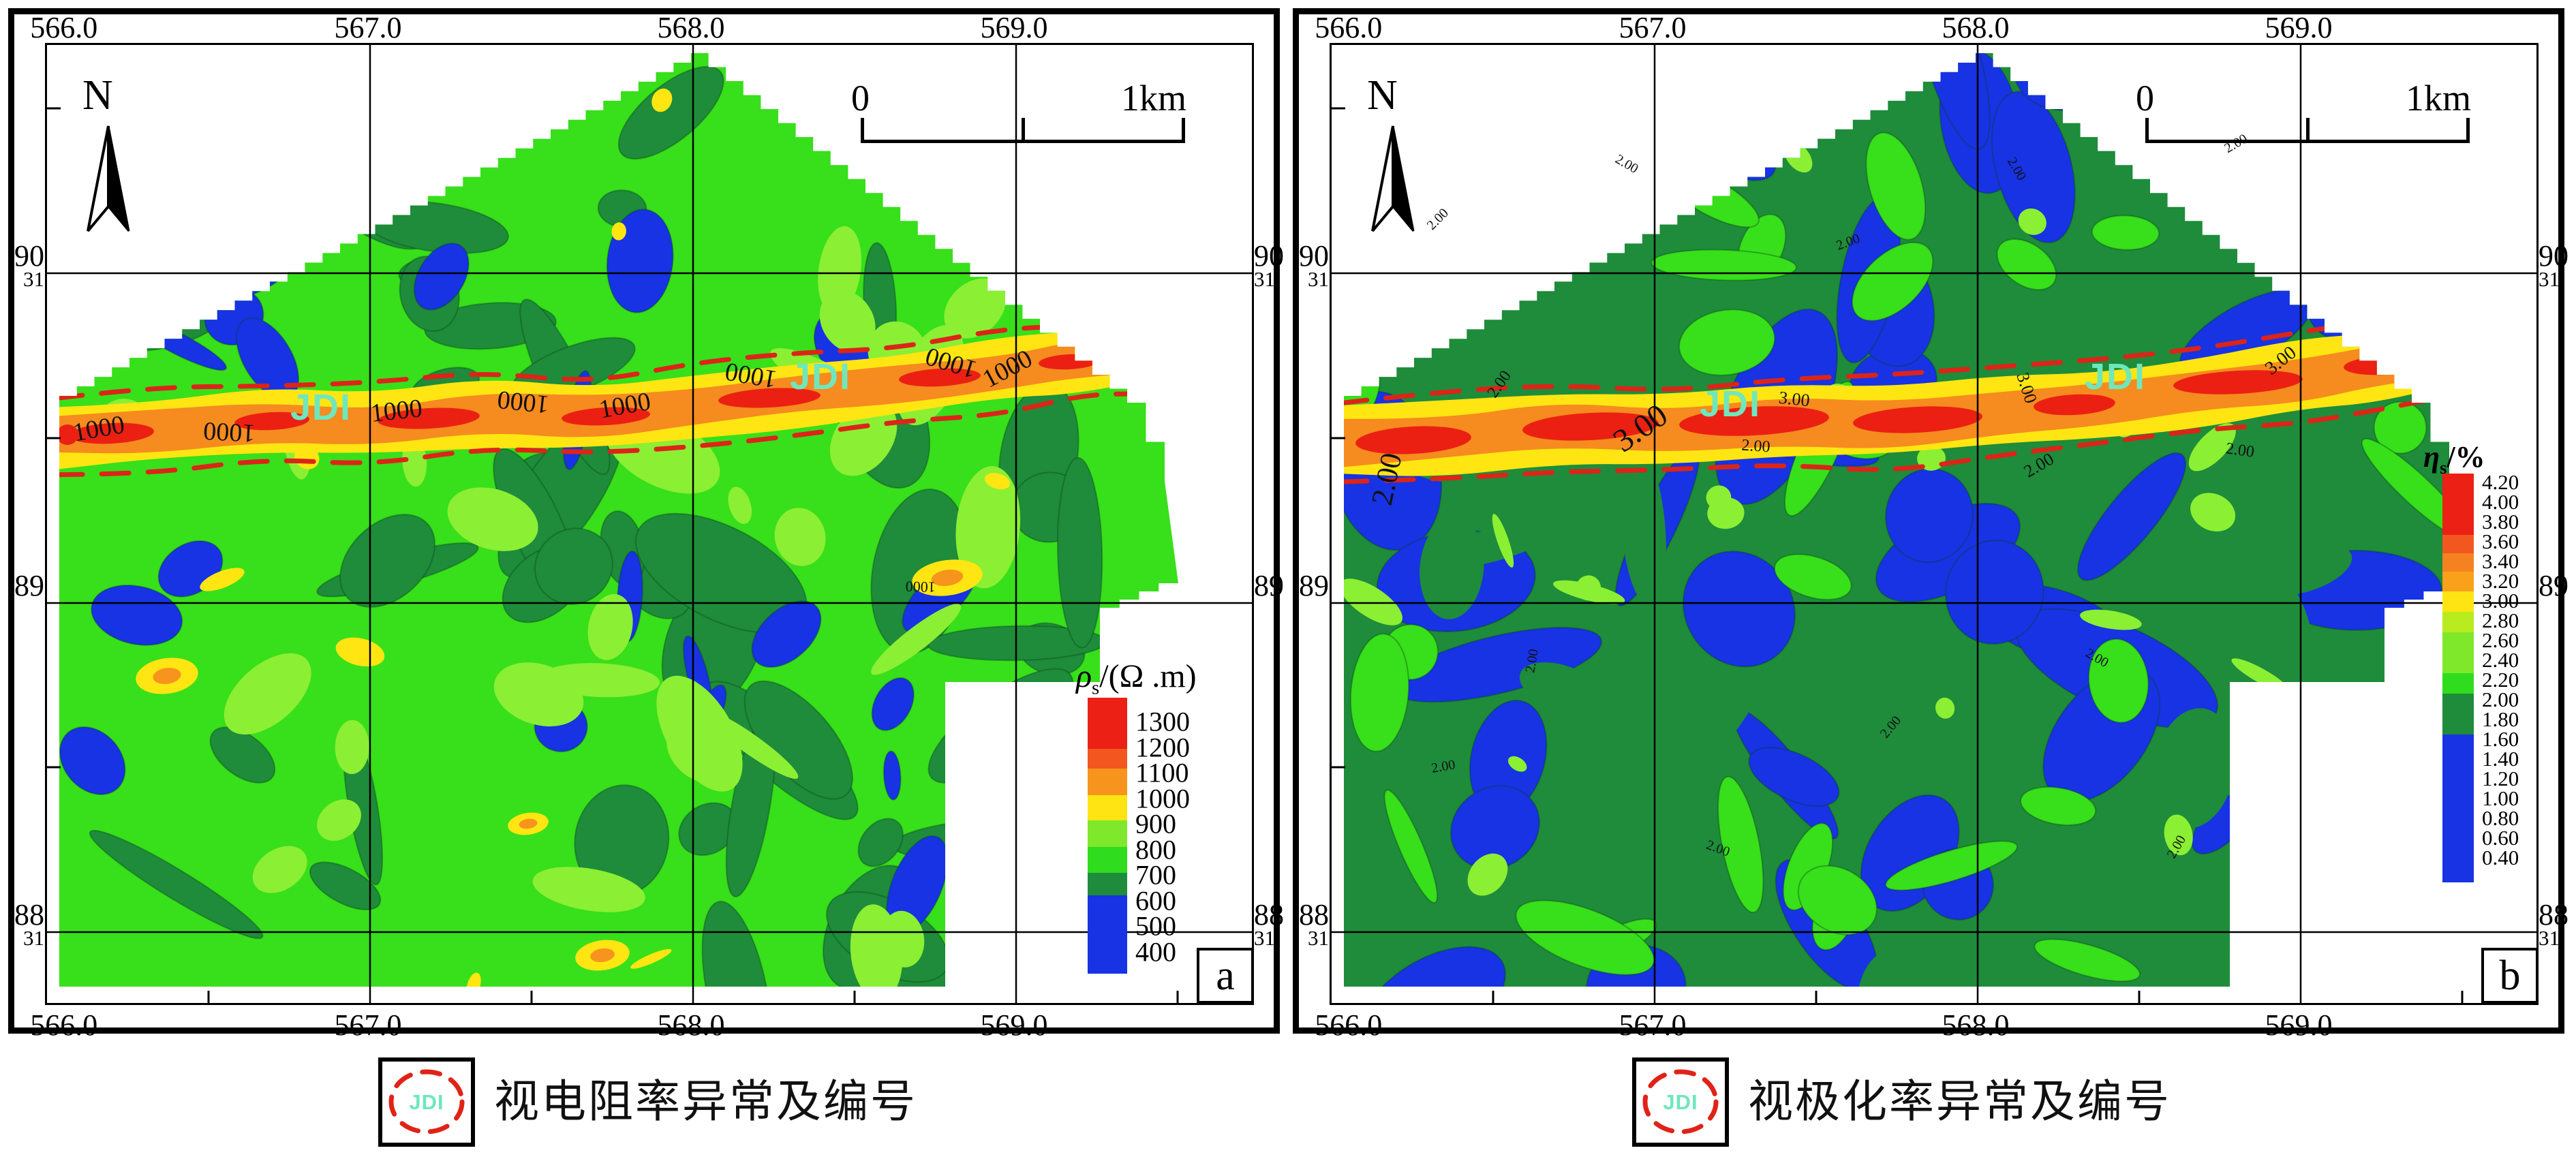 The height and width of the screenshot is (1159, 2576). I want to click on anomaly-symbol-box-b: JDI, so click(1681, 1102).